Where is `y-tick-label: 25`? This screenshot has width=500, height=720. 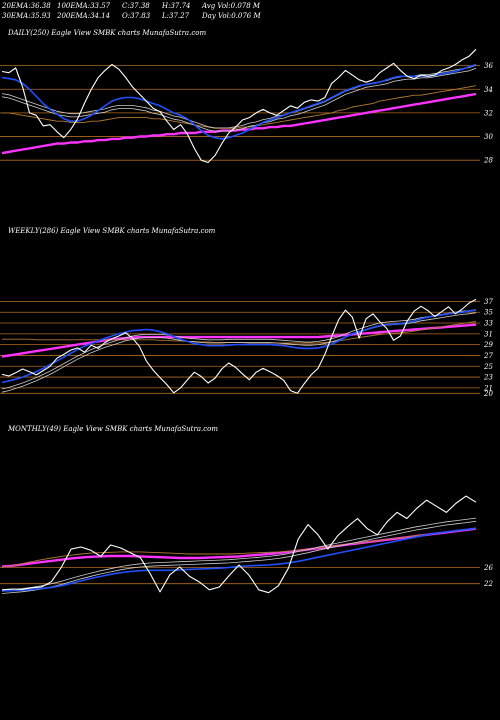
y-tick-label: 25 is located at coordinates (488, 367).